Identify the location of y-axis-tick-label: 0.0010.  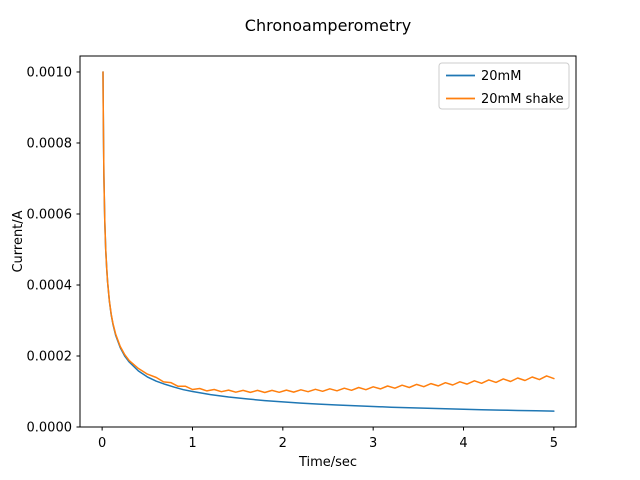
(50, 72).